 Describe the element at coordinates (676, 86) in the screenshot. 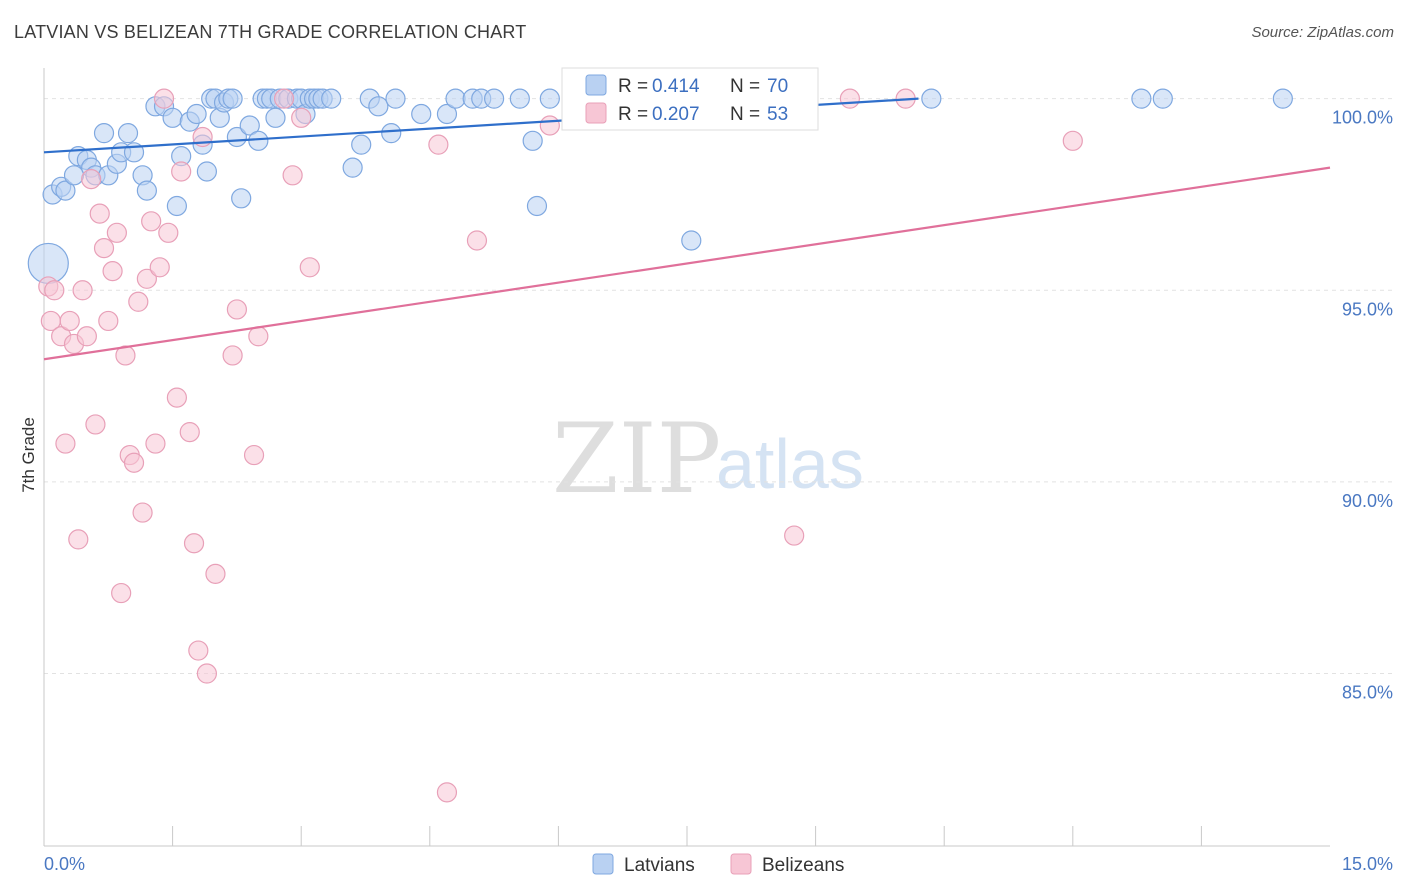

I see `legend-r-value-latvians: 0.414` at that location.